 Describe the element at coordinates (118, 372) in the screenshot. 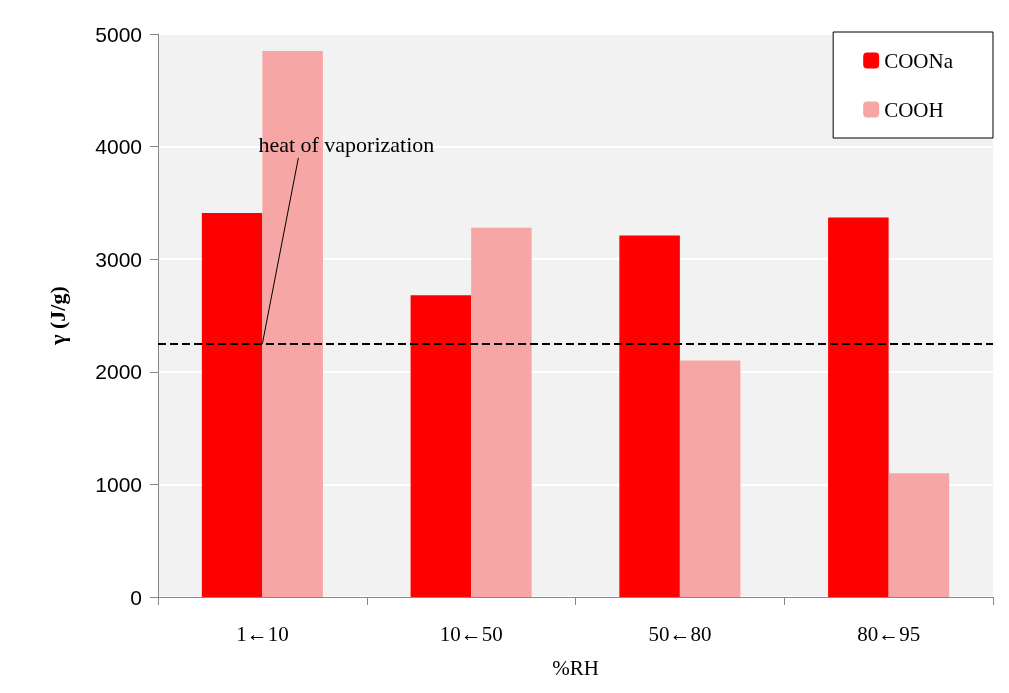

I see `y-tick-label: 2000` at that location.